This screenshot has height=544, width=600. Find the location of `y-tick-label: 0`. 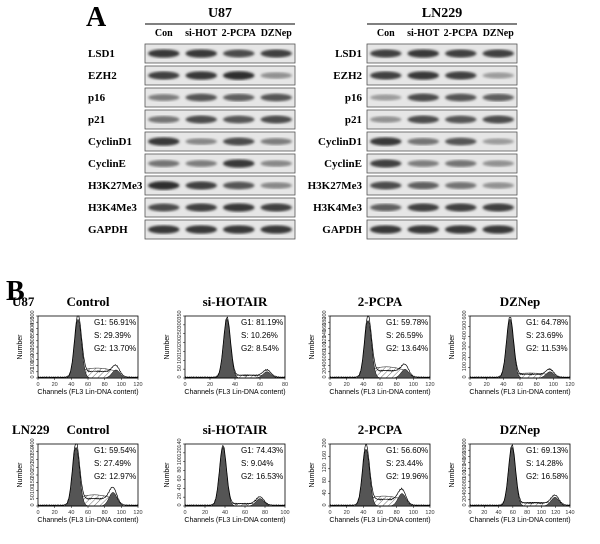

y-tick-label: 0 is located at coordinates (465, 504).